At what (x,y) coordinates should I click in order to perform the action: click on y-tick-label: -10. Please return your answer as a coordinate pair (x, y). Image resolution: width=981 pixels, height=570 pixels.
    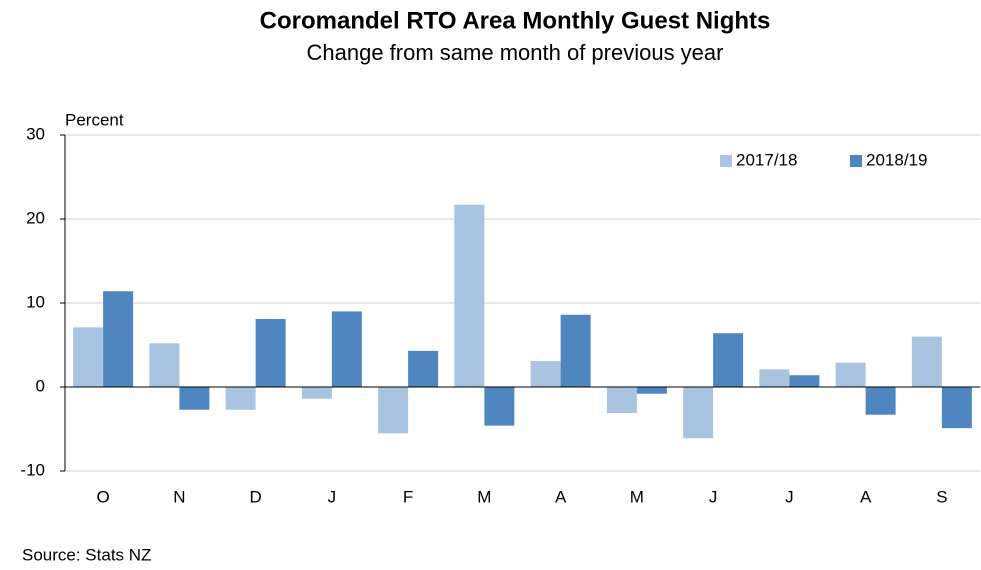
    Looking at the image, I should click on (32, 469).